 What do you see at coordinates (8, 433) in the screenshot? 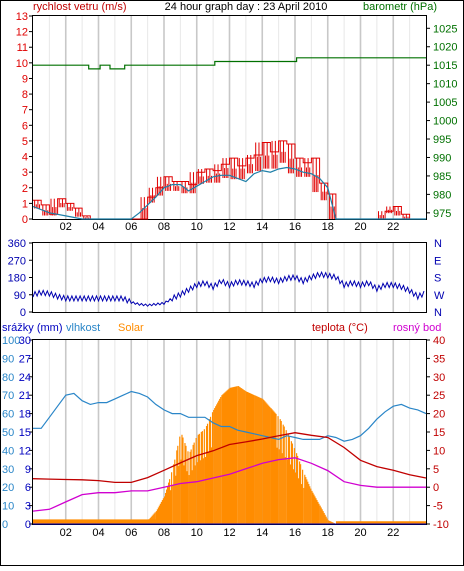
I see `humidity-y-tick-label: 50` at bounding box center [8, 433].